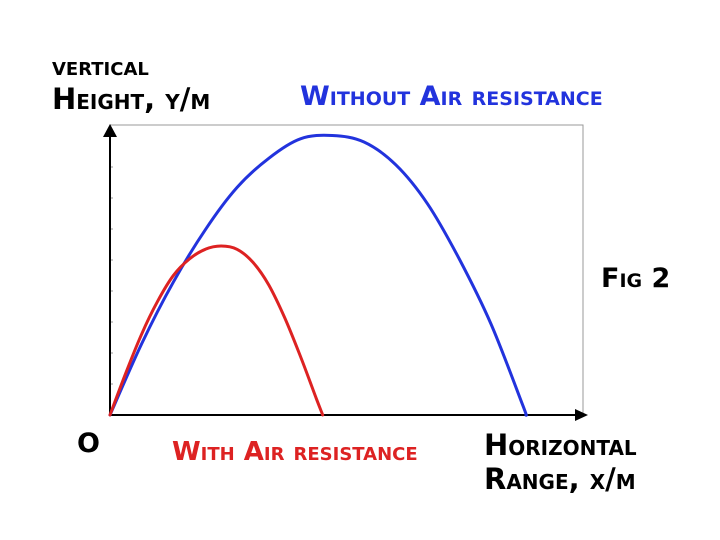 This screenshot has width=720, height=540. I want to click on series-label-without-air: Without Air resistance, so click(451, 96).